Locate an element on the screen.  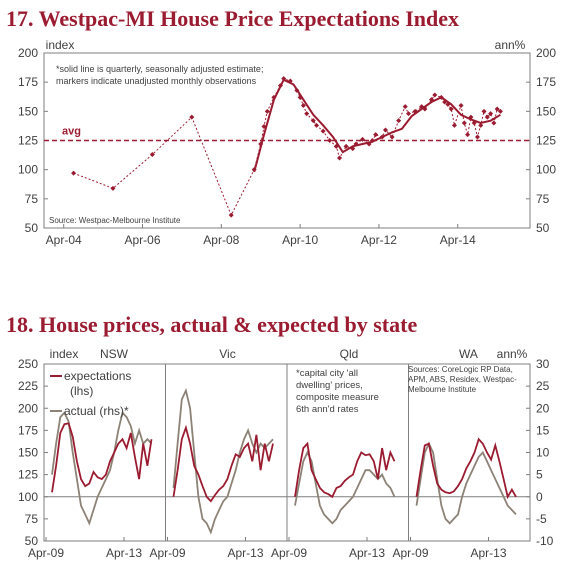
y-tick-right: 15 is located at coordinates (543, 430).